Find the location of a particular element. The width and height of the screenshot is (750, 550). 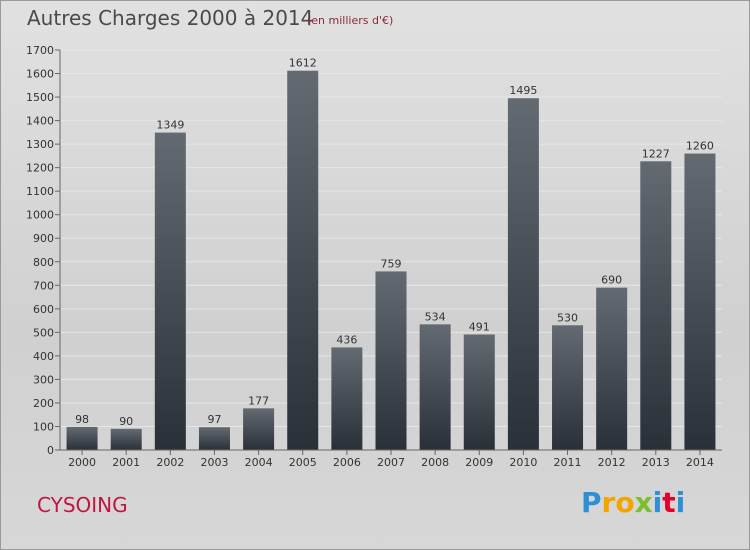

logo-letter: t is located at coordinates (669, 502).